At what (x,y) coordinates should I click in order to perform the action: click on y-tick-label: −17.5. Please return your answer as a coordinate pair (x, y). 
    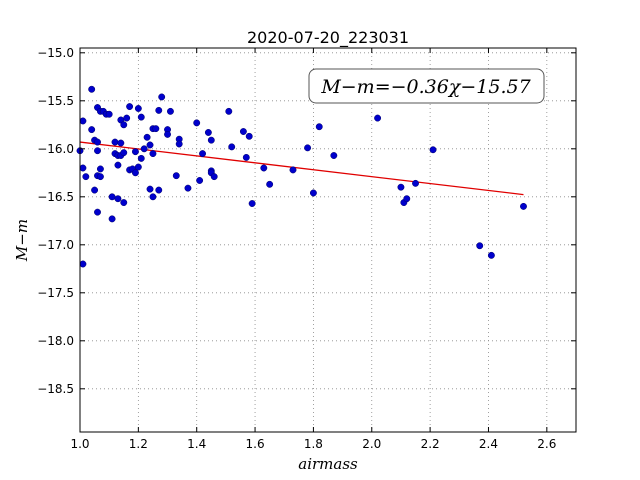
    Looking at the image, I should click on (55, 293).